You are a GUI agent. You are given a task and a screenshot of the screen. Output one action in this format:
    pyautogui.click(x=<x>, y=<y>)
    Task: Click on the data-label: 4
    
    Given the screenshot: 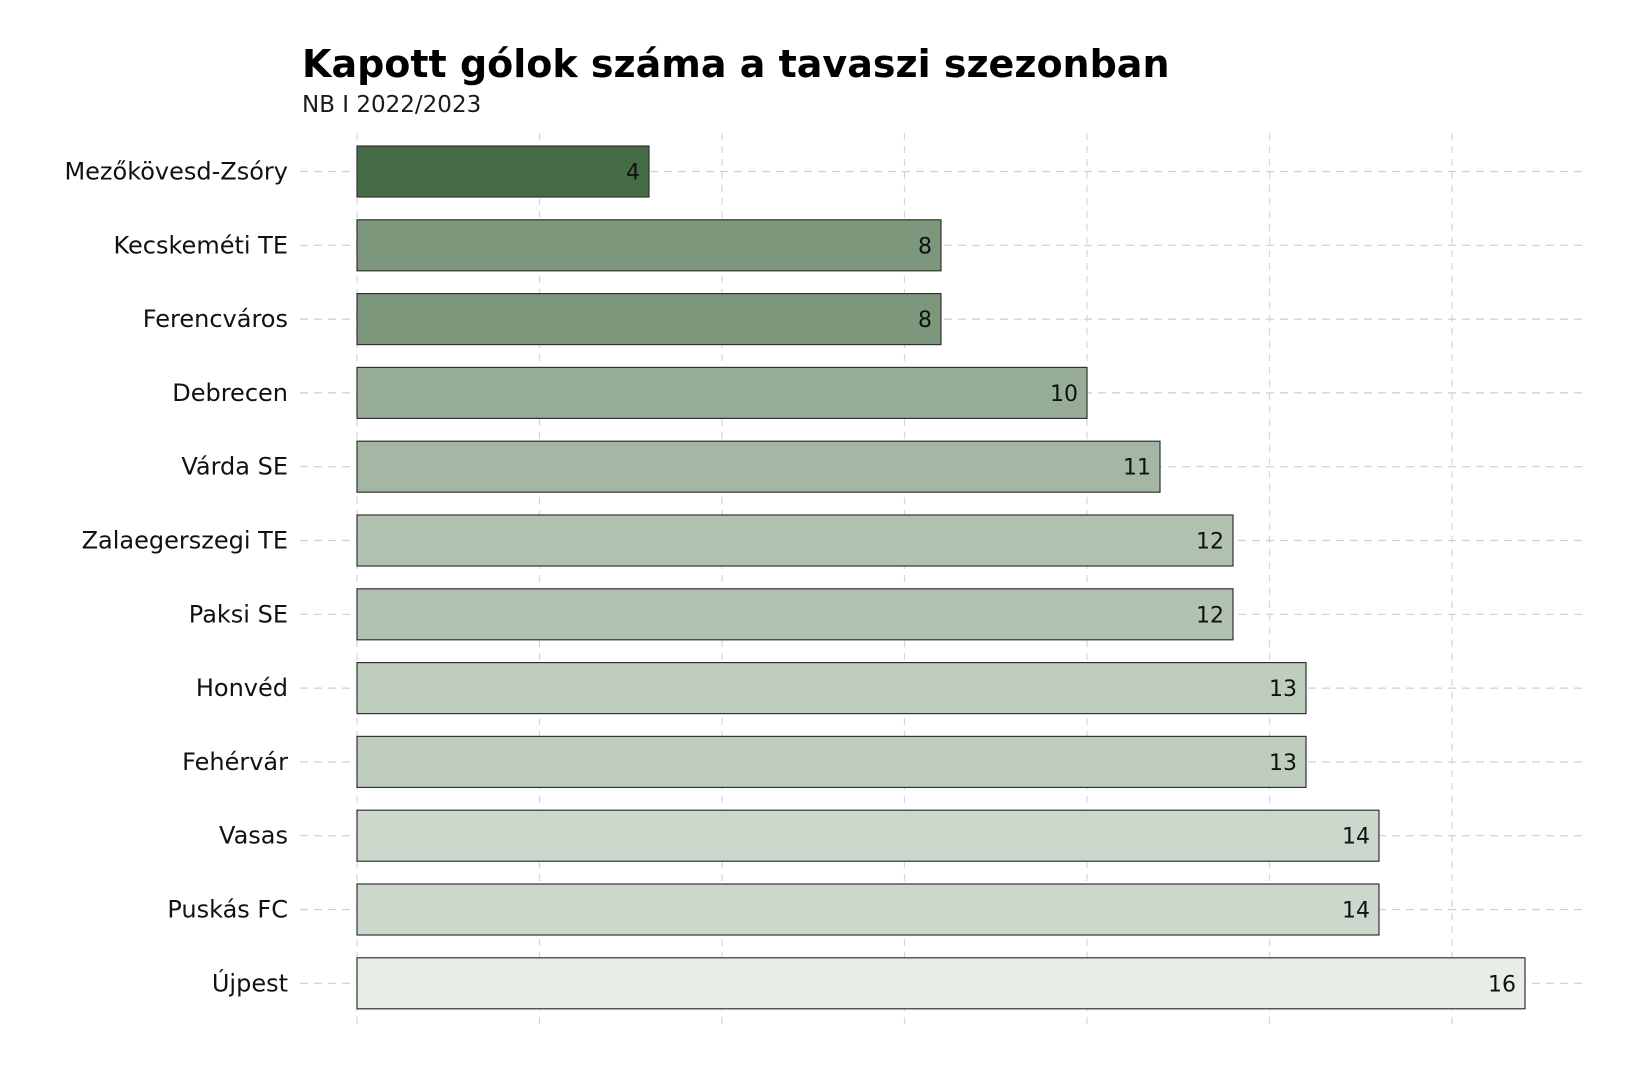 What is the action you would take?
    pyautogui.click(x=633, y=173)
    